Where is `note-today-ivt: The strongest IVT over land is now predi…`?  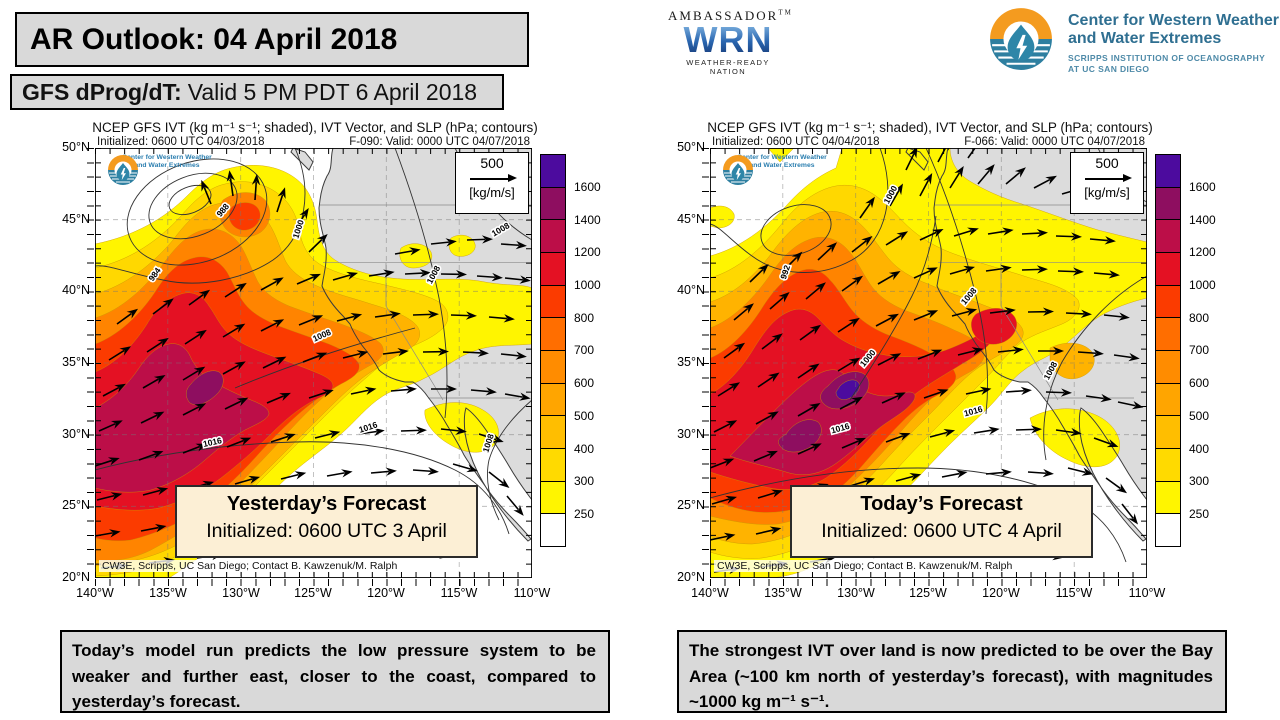
note-today-ivt: The strongest IVT over land is now predi… is located at coordinates (952, 671).